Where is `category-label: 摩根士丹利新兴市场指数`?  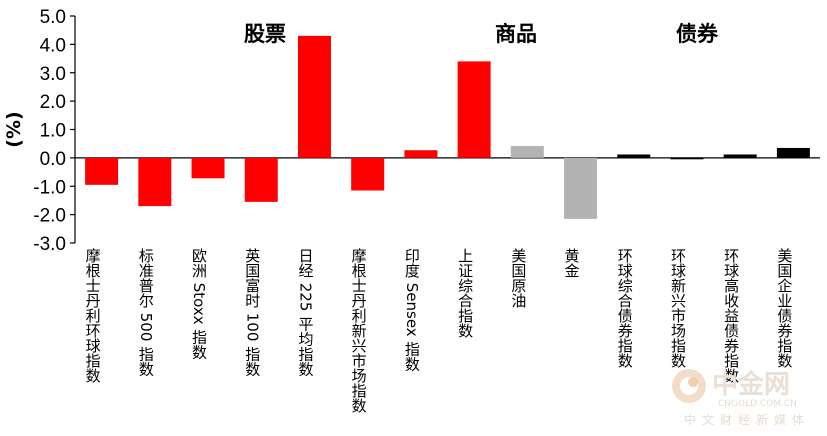 category-label: 摩根士丹利新兴市场指数 is located at coordinates (359, 330).